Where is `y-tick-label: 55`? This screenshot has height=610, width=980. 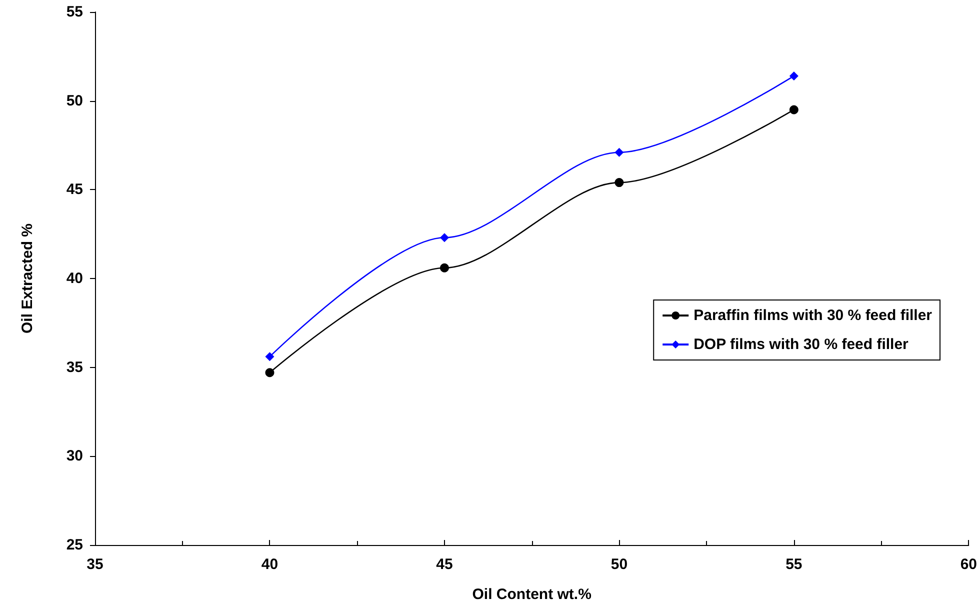 y-tick-label: 55 is located at coordinates (74, 12).